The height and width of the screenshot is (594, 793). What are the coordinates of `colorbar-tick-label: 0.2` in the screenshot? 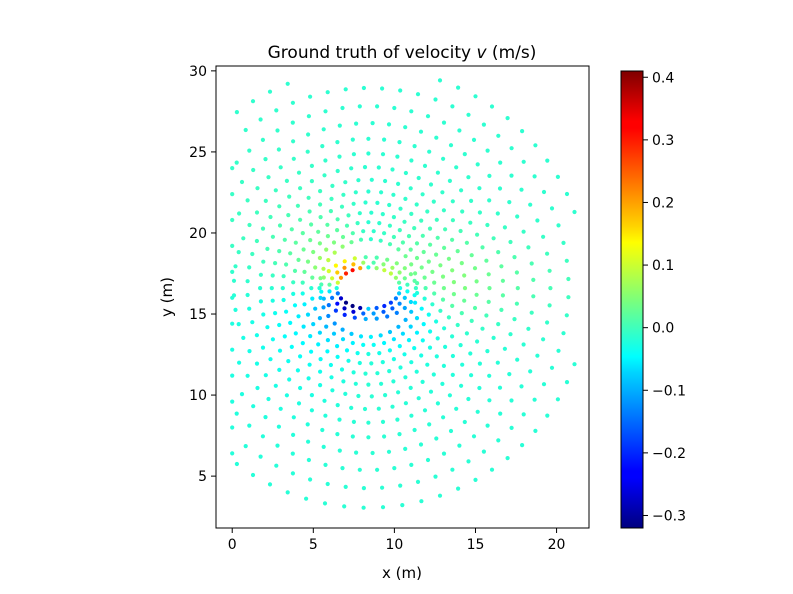 It's located at (663, 203).